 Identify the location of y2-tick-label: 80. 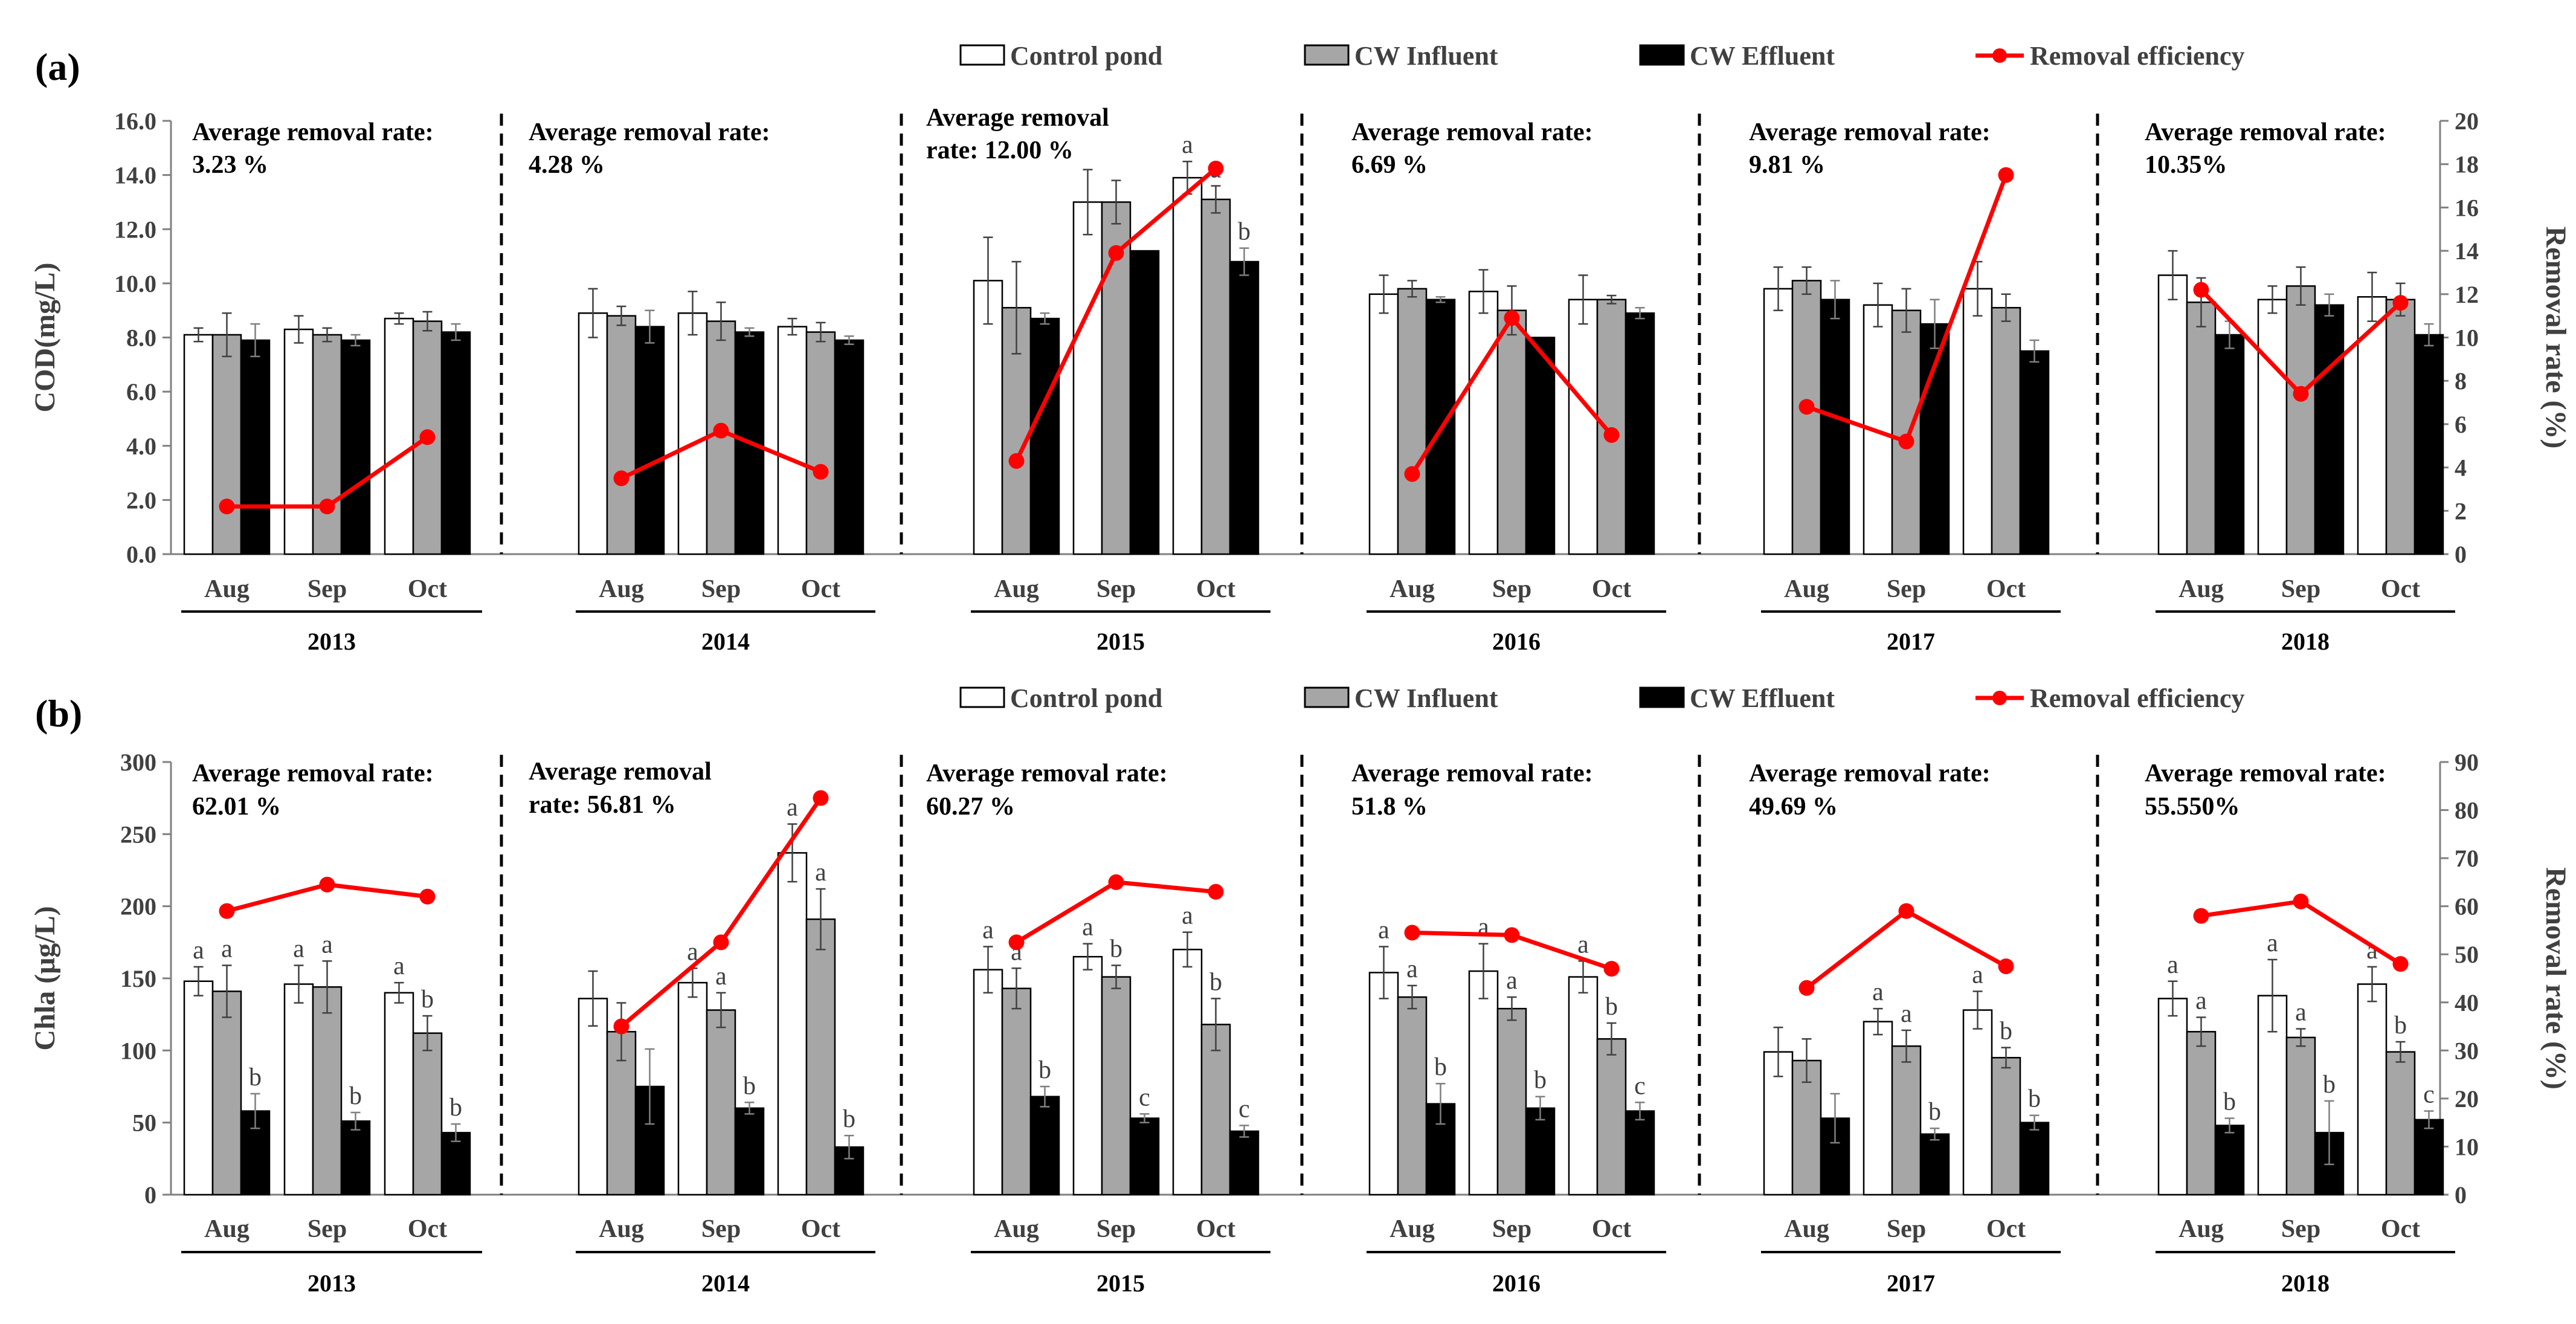
(2467, 810).